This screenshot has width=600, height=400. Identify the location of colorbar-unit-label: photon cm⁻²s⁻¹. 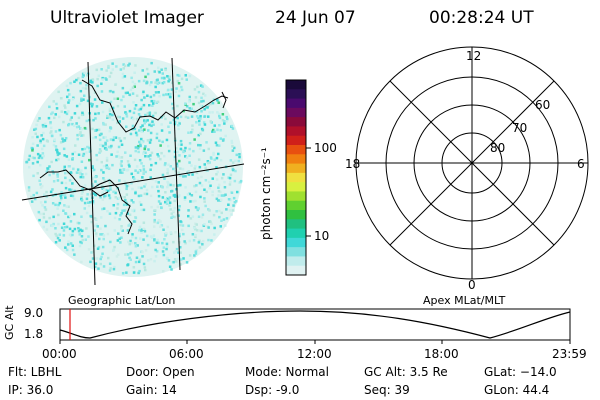
(266, 193).